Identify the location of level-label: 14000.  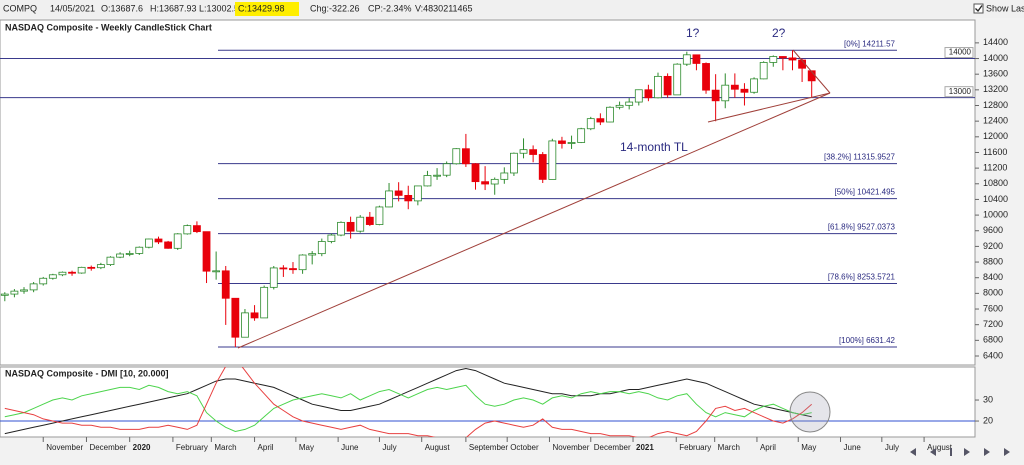
(960, 52).